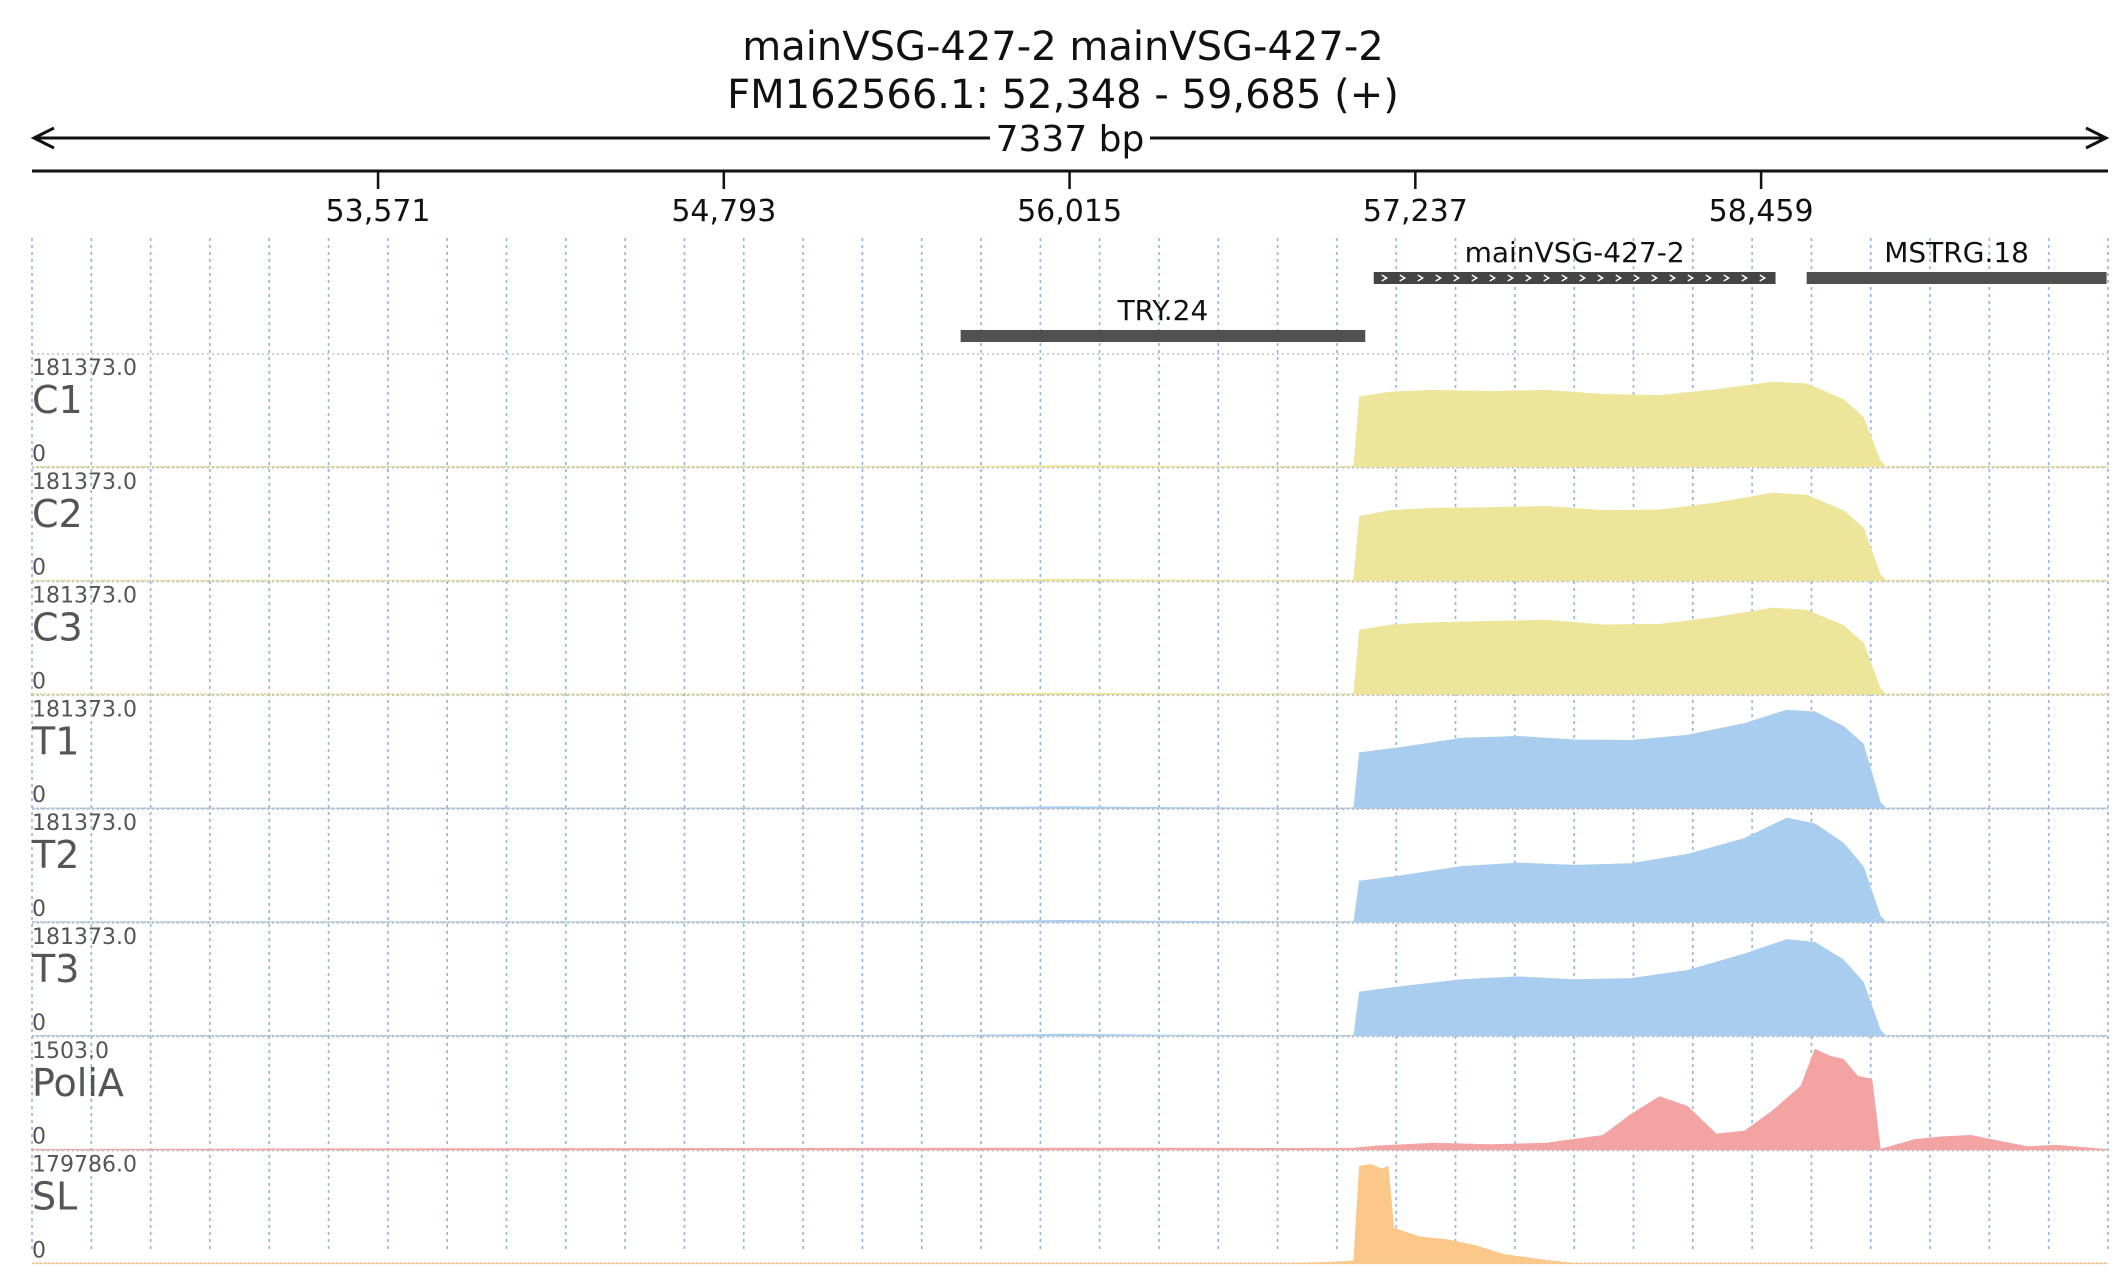 The width and height of the screenshot is (2126, 1282). Describe the element at coordinates (1063, 47) in the screenshot. I see `chart-title: mainVSG-427-2 mainVSG-427-2` at that location.